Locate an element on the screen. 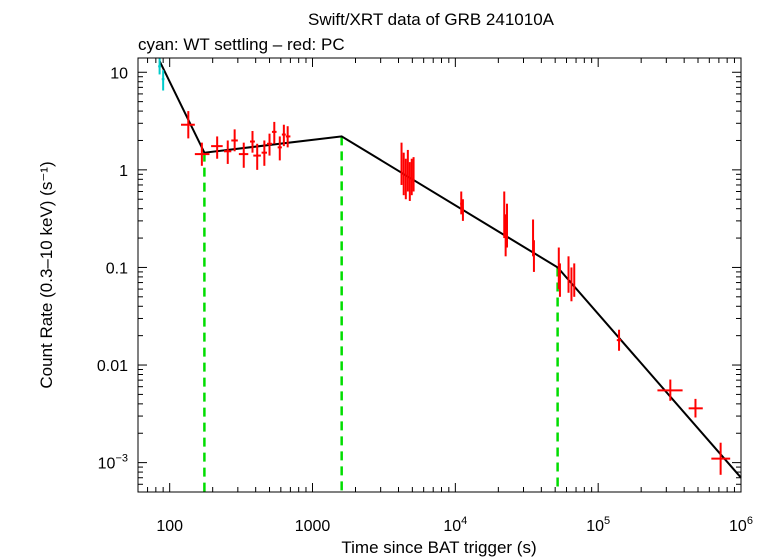 Image resolution: width=768 pixels, height=558 pixels. x-tick-label: 1000 is located at coordinates (313, 526).